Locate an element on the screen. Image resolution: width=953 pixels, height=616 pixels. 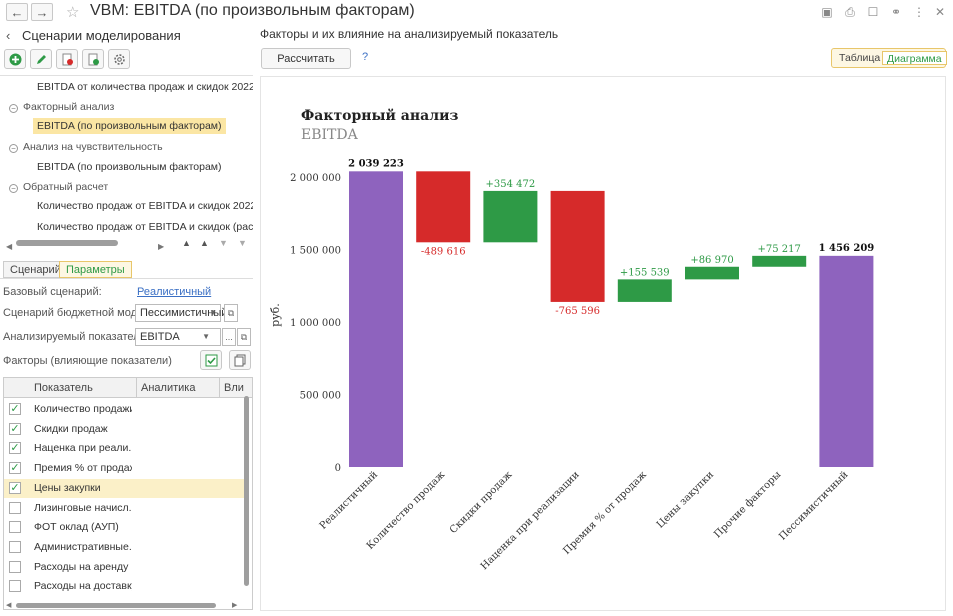
move-up-icon: ▲ is located at coordinates (204, 243).